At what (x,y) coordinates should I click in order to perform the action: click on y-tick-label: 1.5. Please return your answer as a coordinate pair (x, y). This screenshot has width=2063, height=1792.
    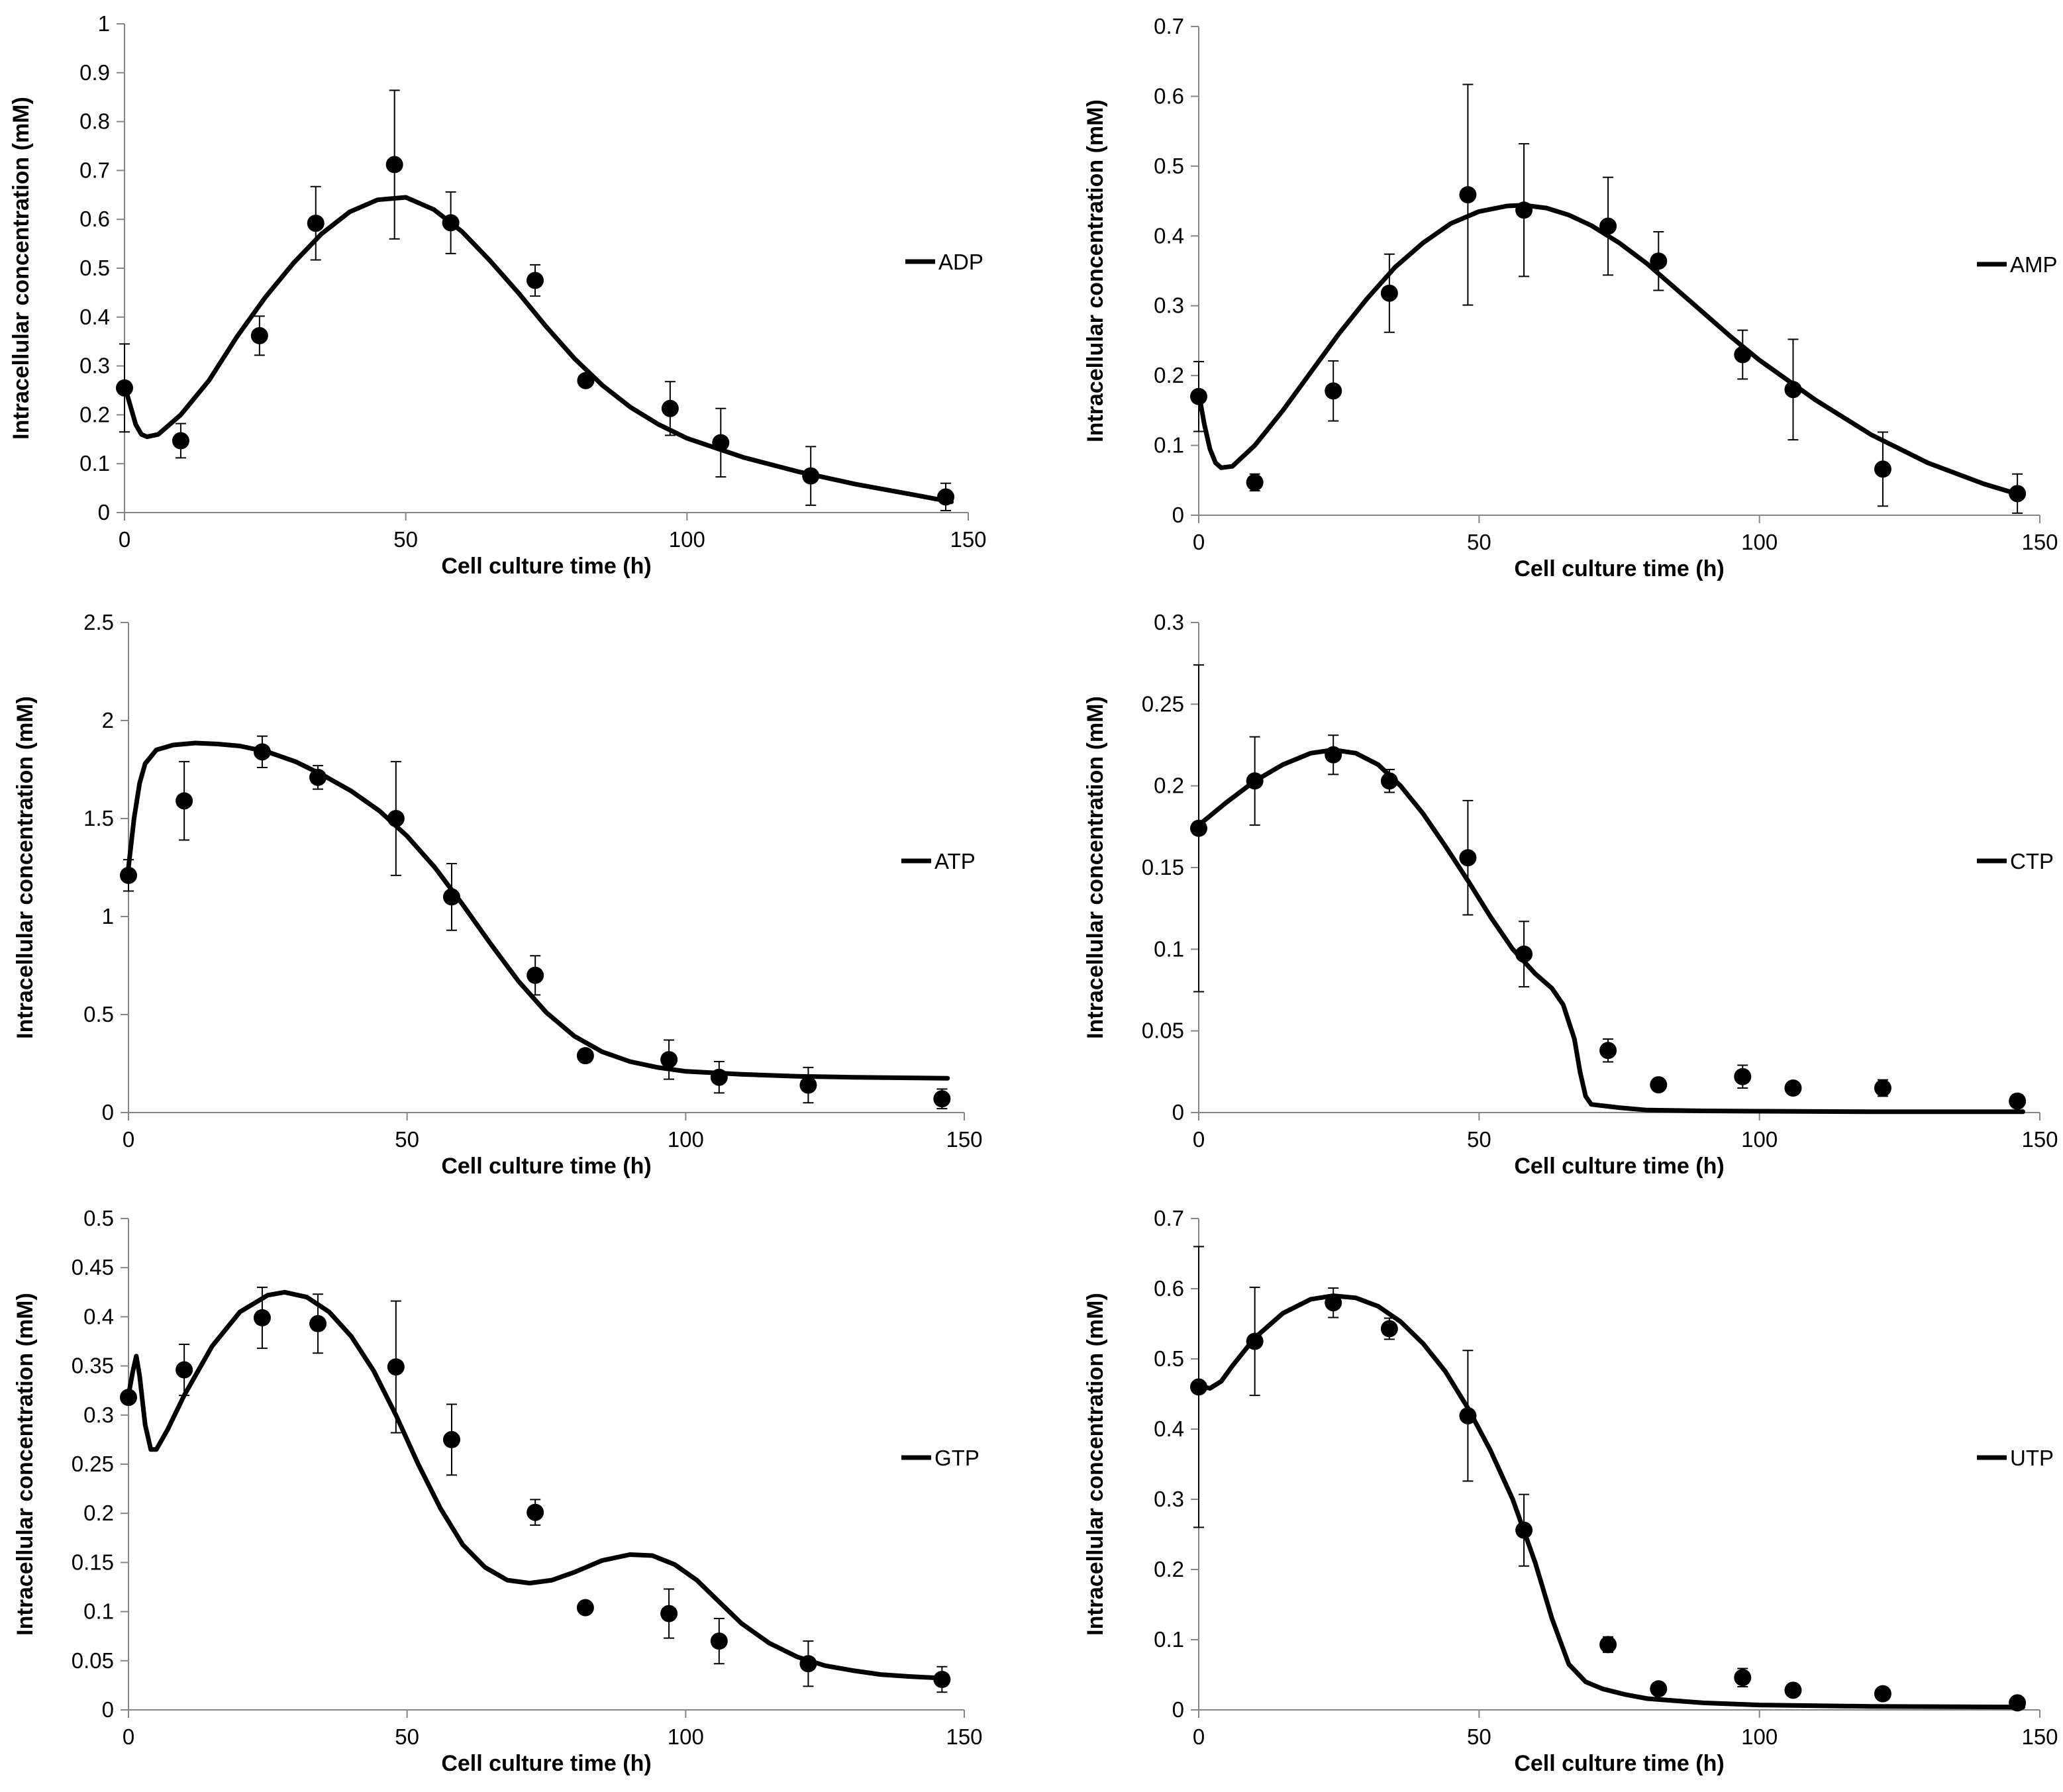
    Looking at the image, I should click on (98, 818).